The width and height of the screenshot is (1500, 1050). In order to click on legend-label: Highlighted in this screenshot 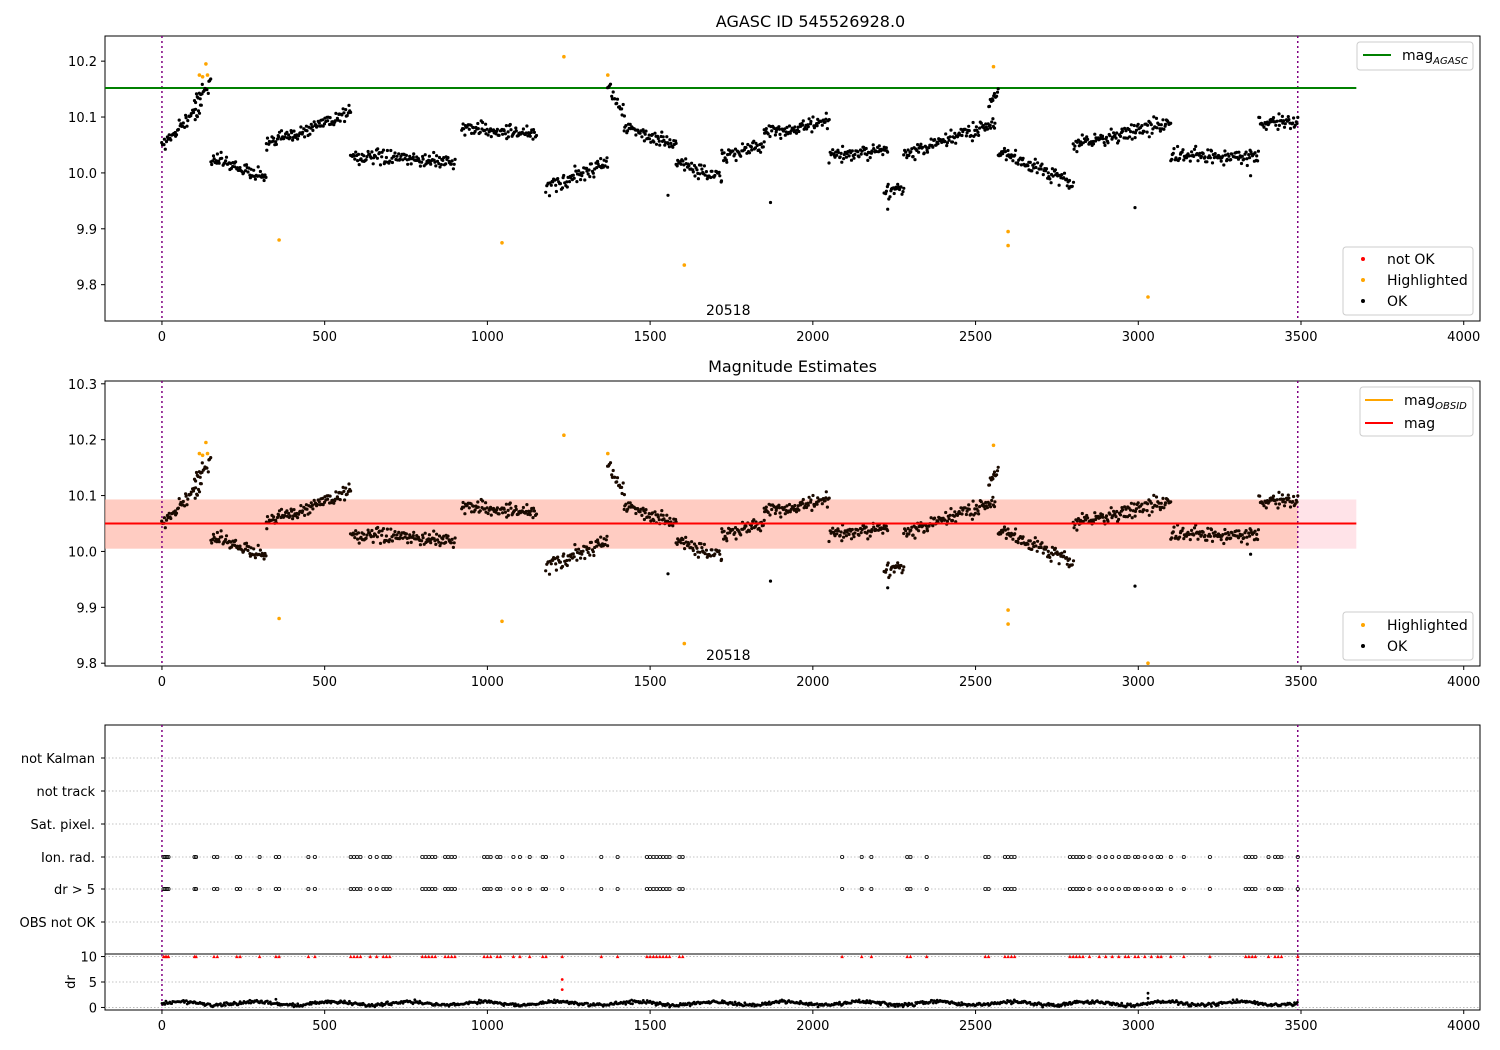, I will do `click(1427, 626)`.